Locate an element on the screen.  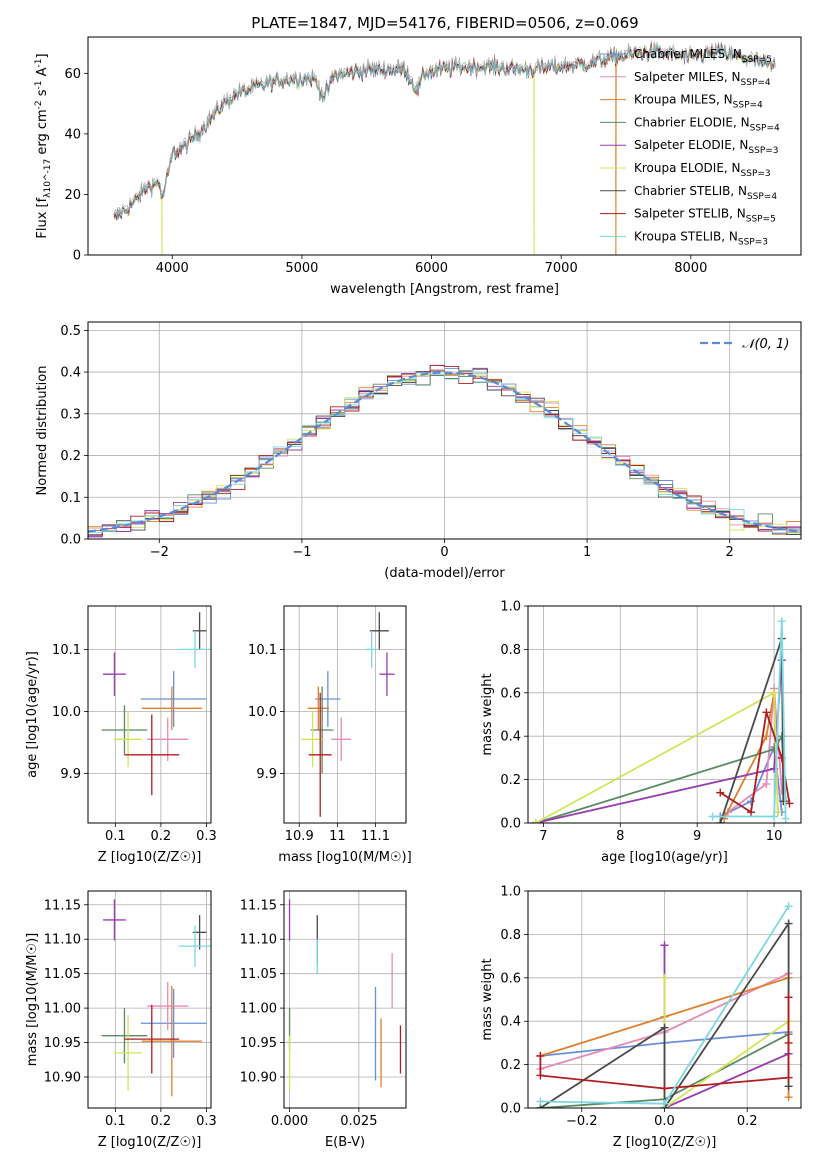
y-tick-label: 0.1 is located at coordinates (70, 498).